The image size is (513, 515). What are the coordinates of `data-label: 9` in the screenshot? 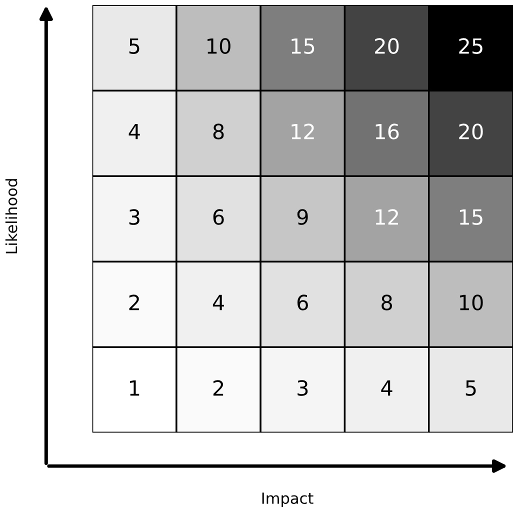 It's located at (302, 217).